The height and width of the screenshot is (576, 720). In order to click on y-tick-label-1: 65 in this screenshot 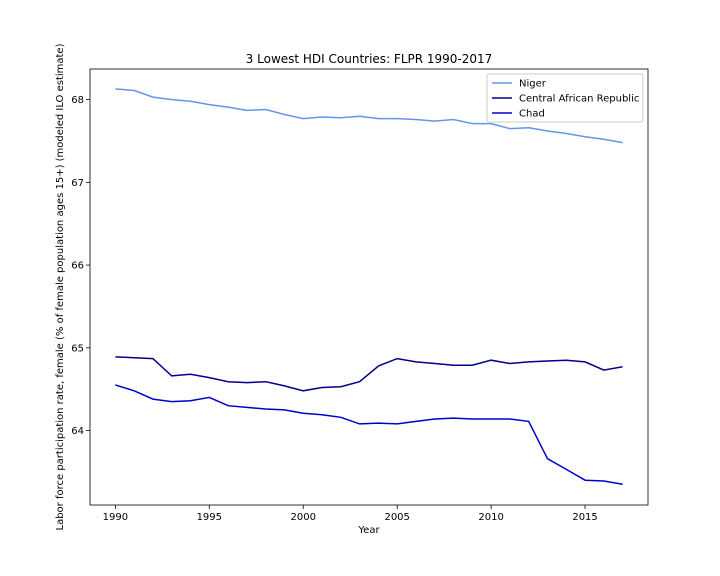, I will do `click(77, 348)`.